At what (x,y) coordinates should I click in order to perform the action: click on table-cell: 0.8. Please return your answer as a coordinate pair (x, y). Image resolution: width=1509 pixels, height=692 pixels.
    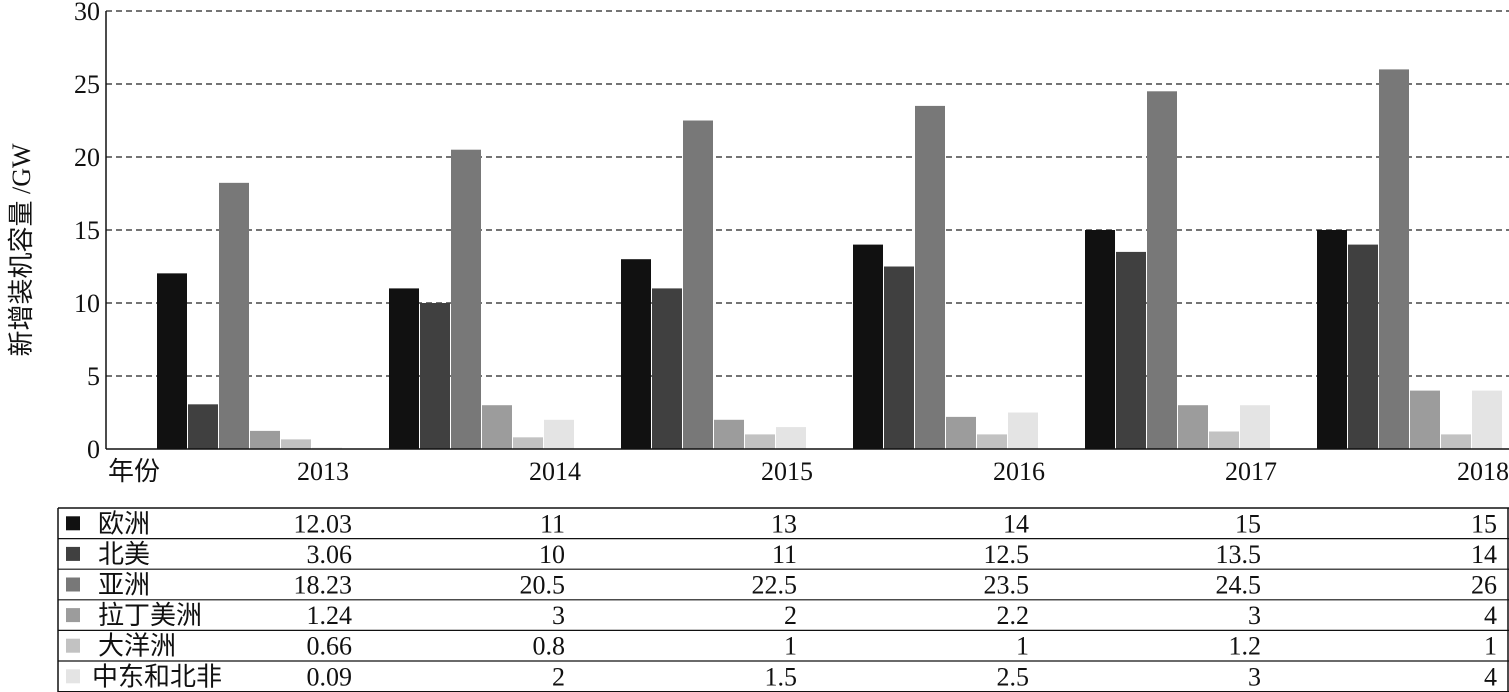
    Looking at the image, I should click on (549, 646).